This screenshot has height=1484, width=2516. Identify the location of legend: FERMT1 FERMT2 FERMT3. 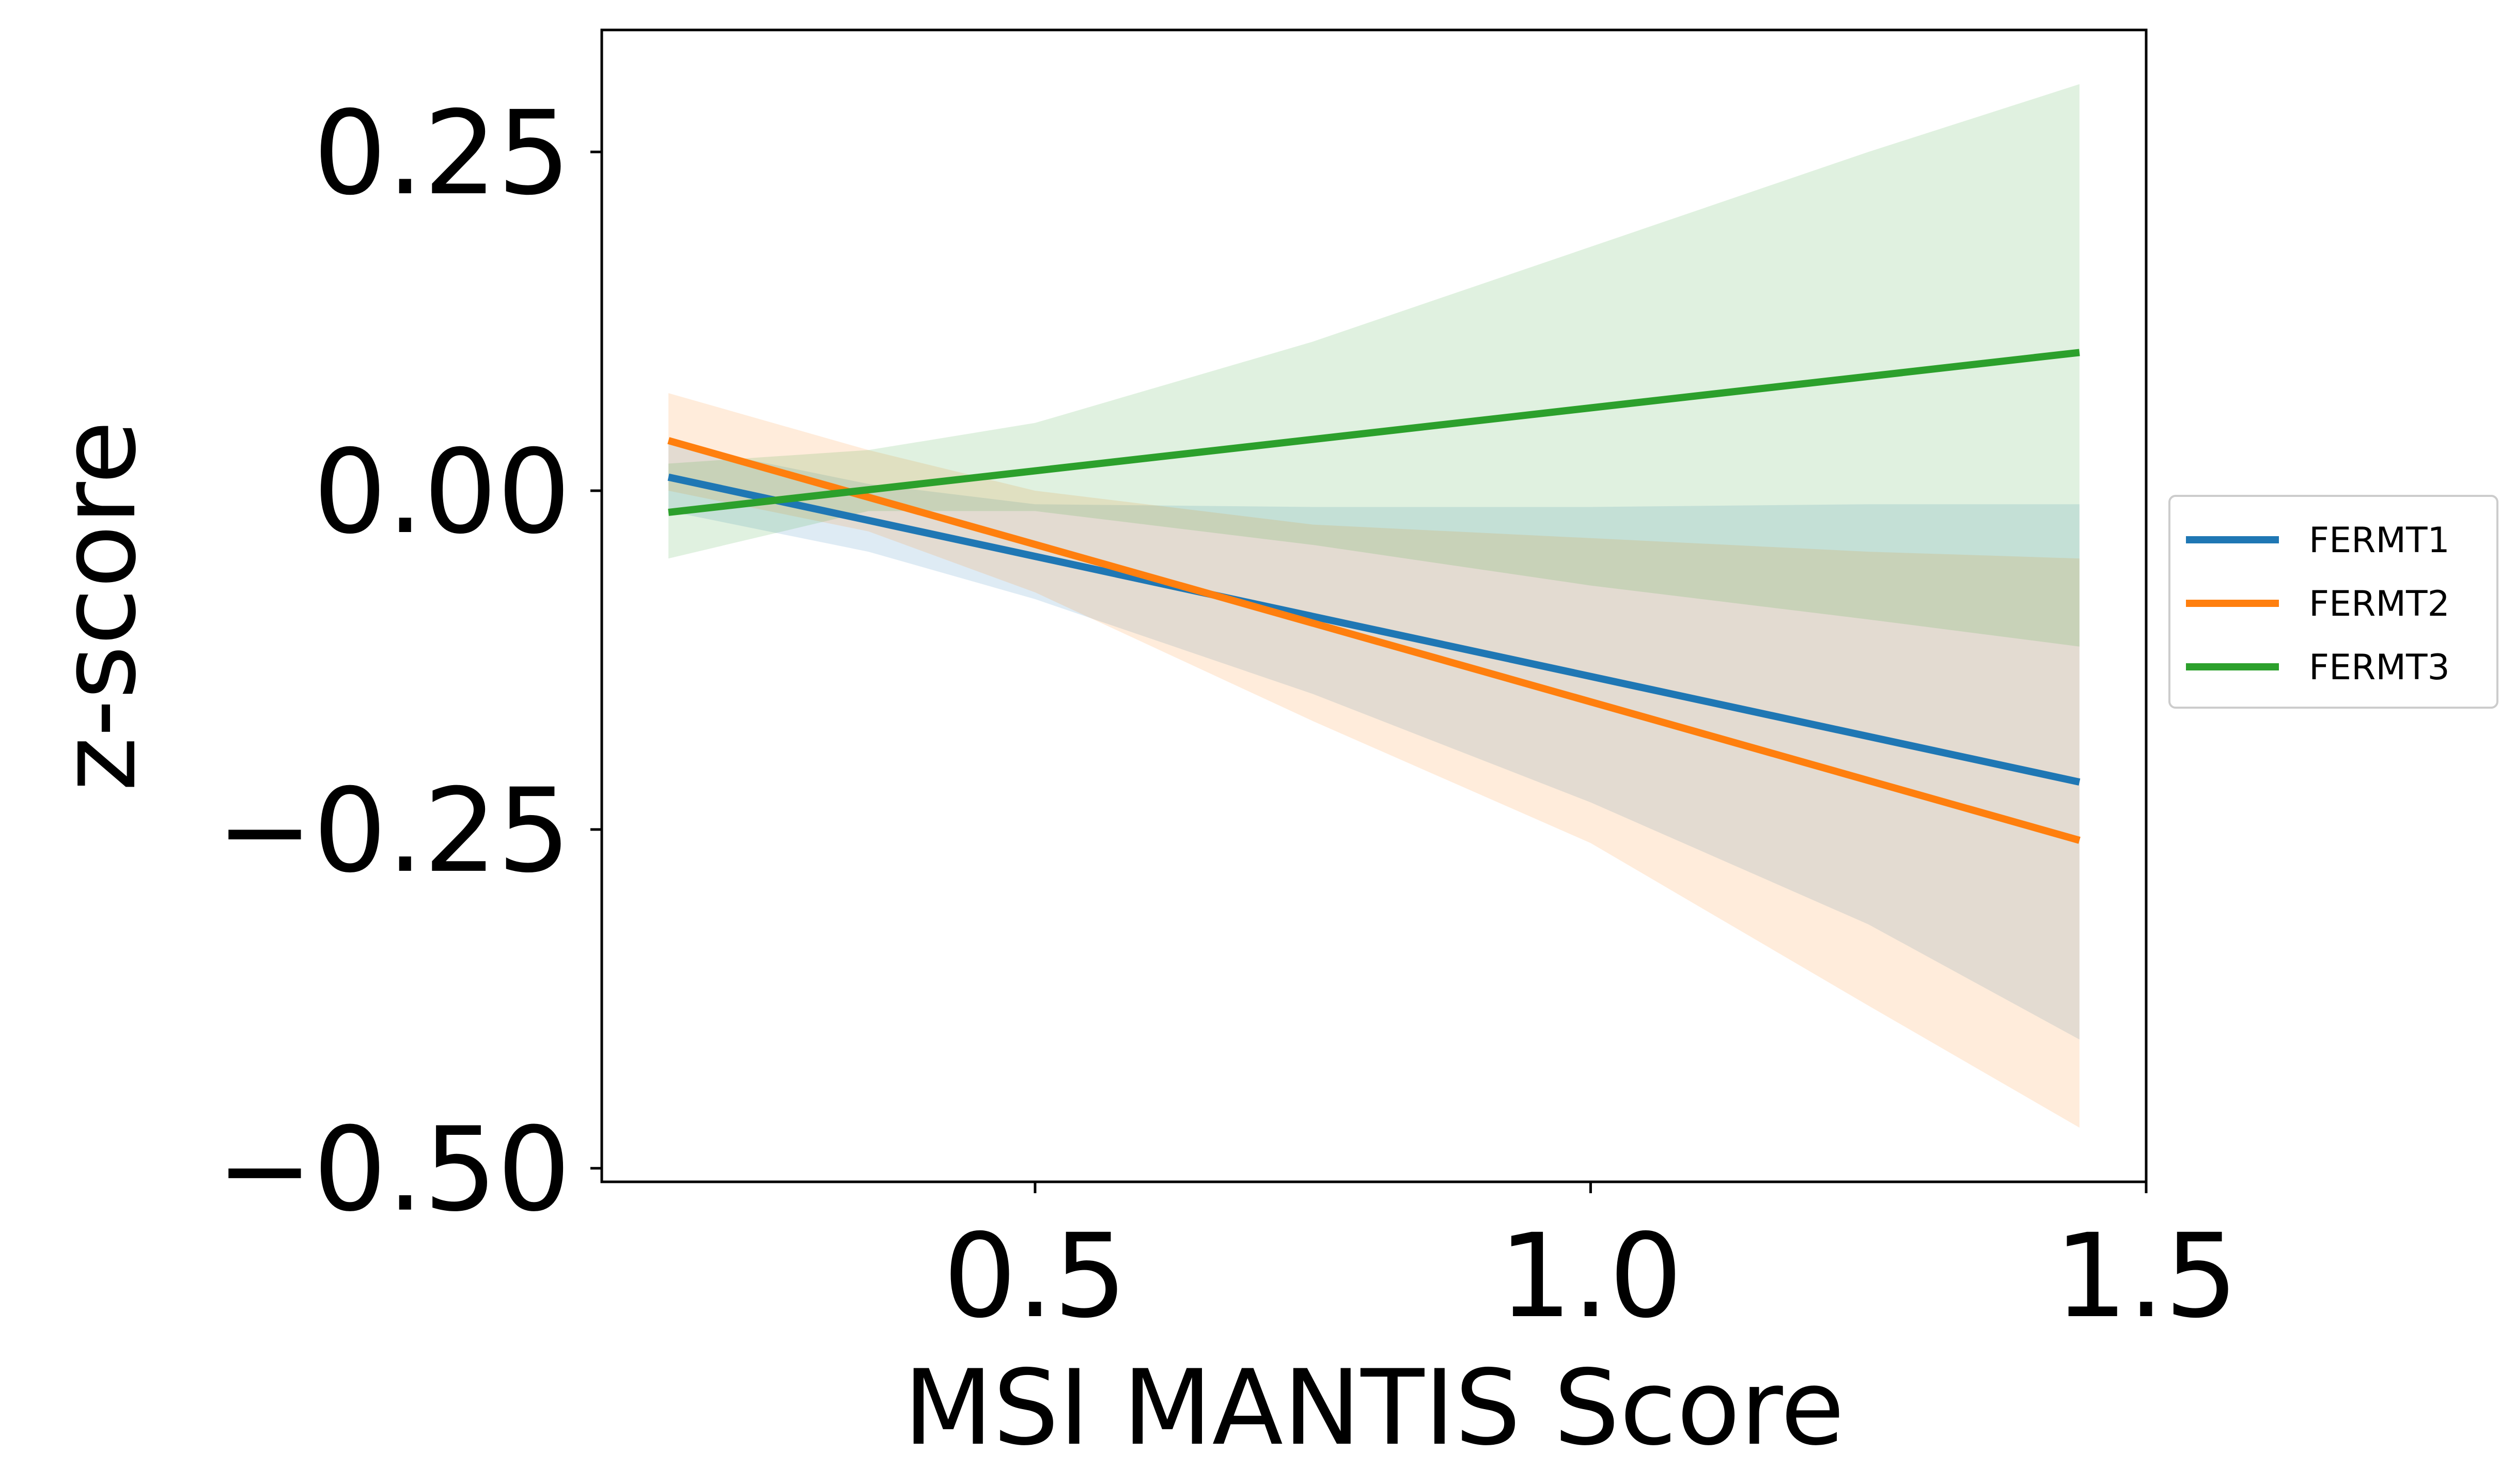
(2333, 602).